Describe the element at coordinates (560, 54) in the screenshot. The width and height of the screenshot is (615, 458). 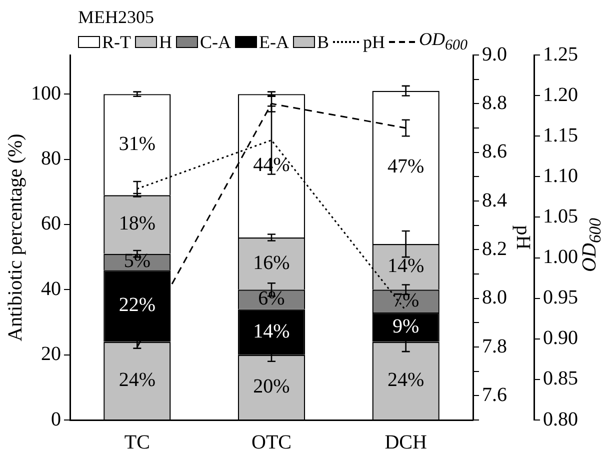
I see `y3-tick-label: 1.25` at that location.